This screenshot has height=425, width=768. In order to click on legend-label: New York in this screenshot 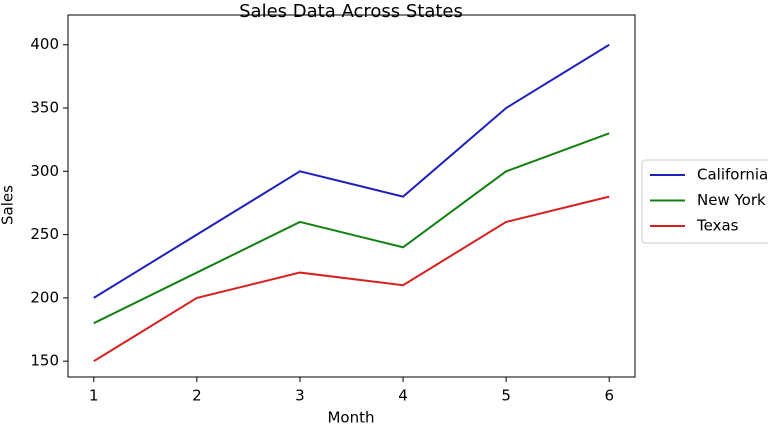, I will do `click(731, 200)`.